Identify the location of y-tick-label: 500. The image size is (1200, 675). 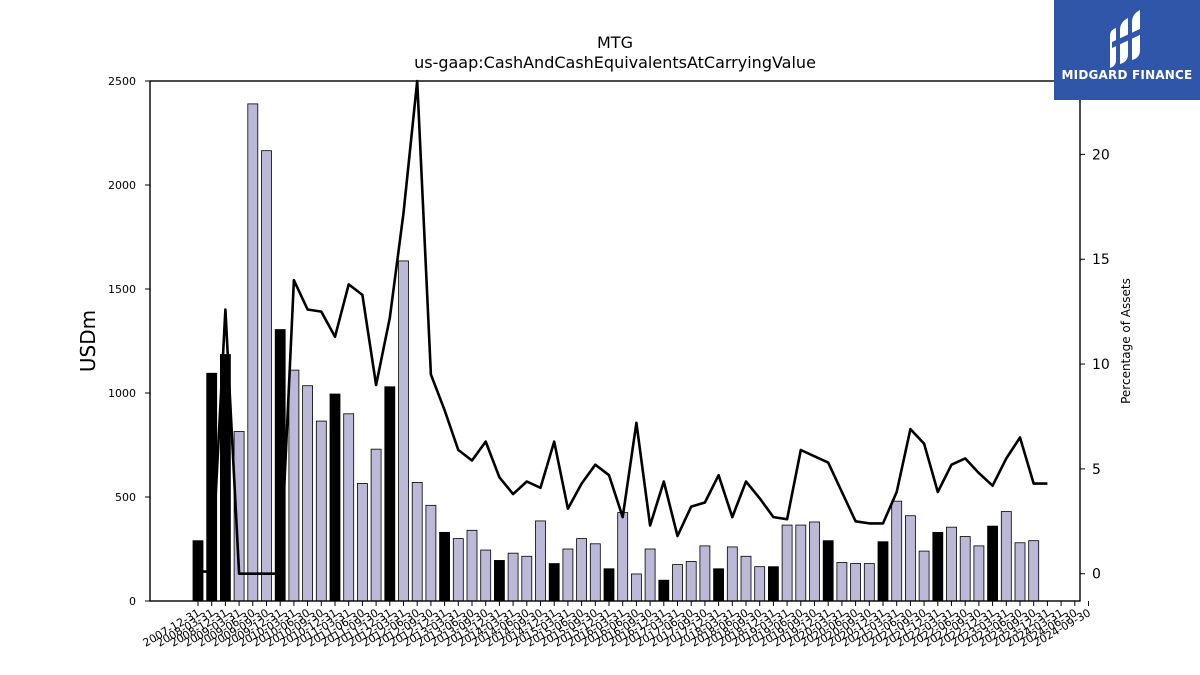
(125, 497).